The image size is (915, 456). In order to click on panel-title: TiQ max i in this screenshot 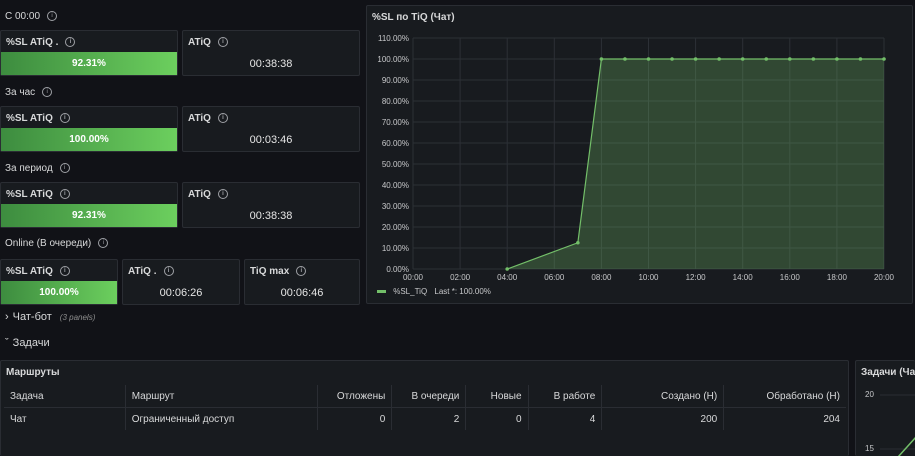, I will do `click(278, 271)`.